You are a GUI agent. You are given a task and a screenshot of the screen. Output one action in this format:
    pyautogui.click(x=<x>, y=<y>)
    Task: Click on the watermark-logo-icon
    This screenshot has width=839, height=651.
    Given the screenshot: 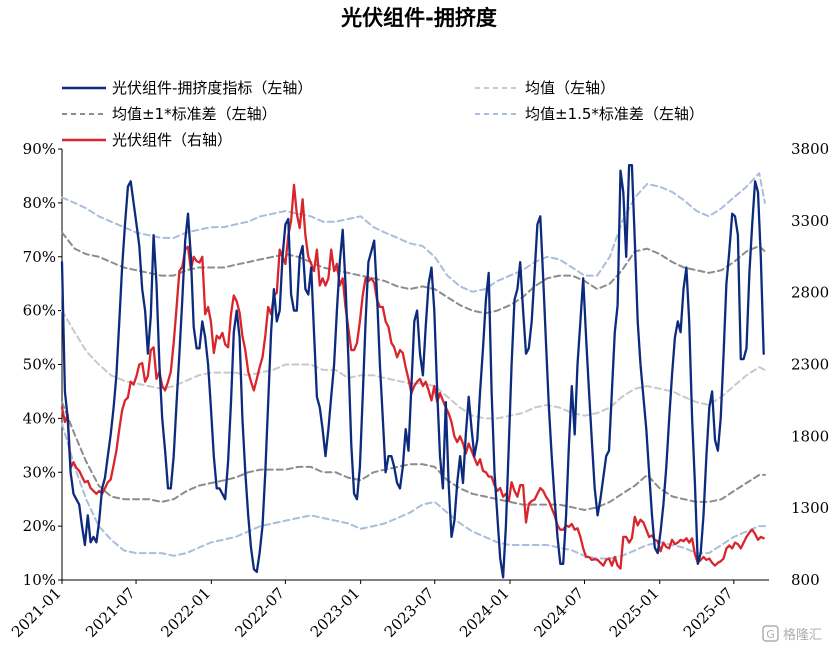 What is the action you would take?
    pyautogui.click(x=770, y=633)
    